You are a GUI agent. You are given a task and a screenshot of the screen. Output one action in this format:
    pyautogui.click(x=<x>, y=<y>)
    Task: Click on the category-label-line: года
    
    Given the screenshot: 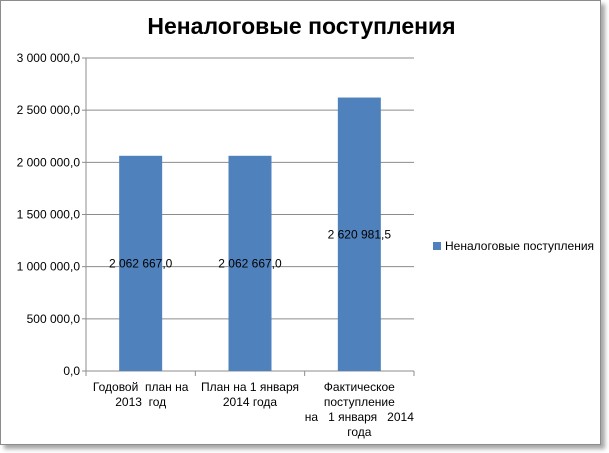 What is the action you would take?
    pyautogui.click(x=359, y=432)
    